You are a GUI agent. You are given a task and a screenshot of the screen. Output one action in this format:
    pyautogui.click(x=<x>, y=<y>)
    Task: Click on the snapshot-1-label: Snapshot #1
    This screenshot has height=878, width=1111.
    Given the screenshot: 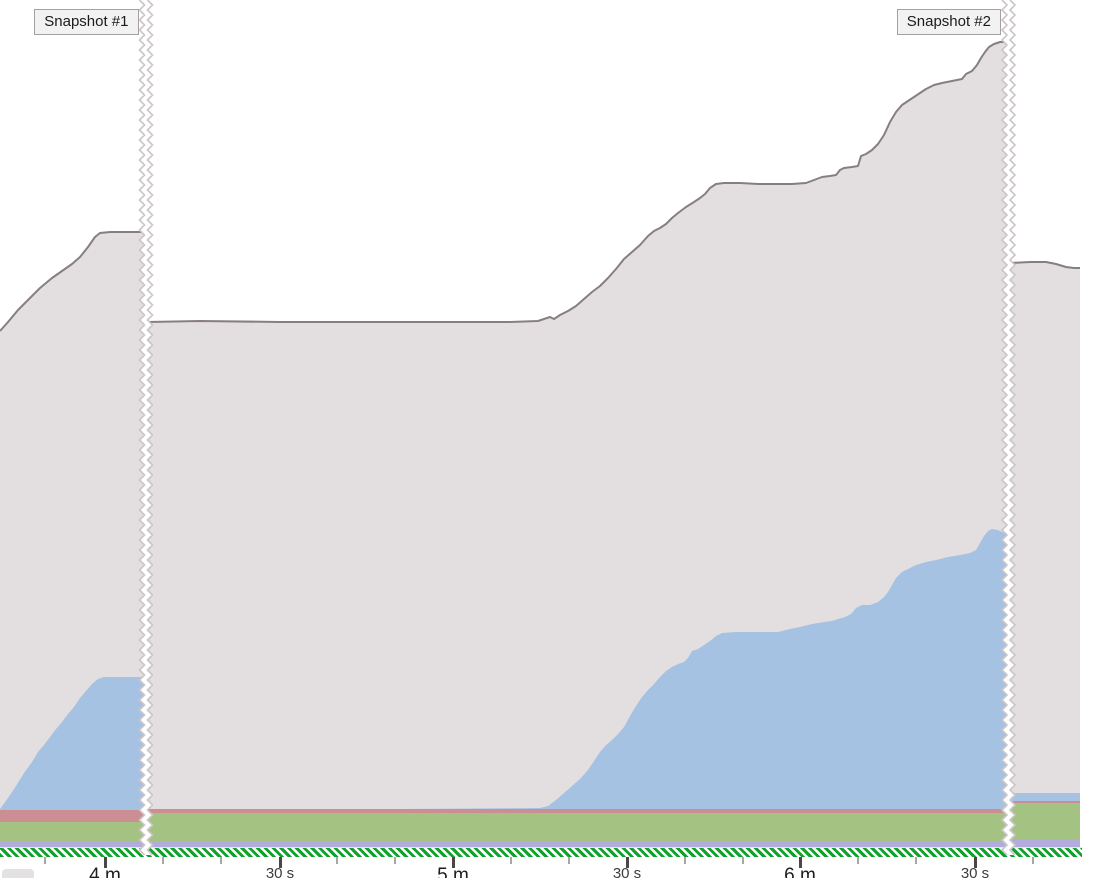 What is the action you would take?
    pyautogui.click(x=86, y=22)
    